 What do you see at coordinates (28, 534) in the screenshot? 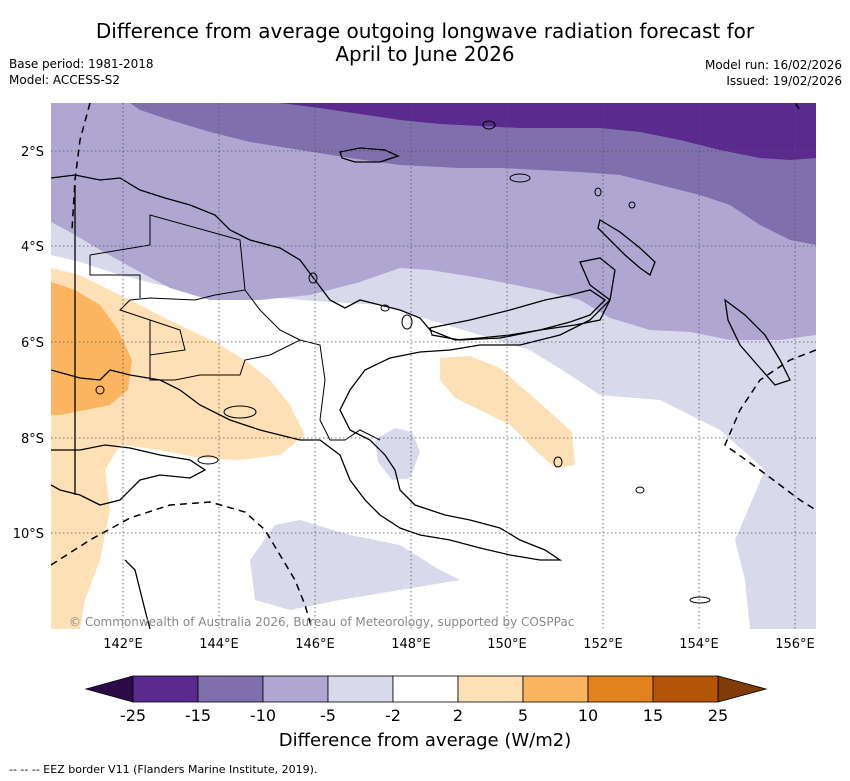
I see `lat-label: 10°S` at bounding box center [28, 534].